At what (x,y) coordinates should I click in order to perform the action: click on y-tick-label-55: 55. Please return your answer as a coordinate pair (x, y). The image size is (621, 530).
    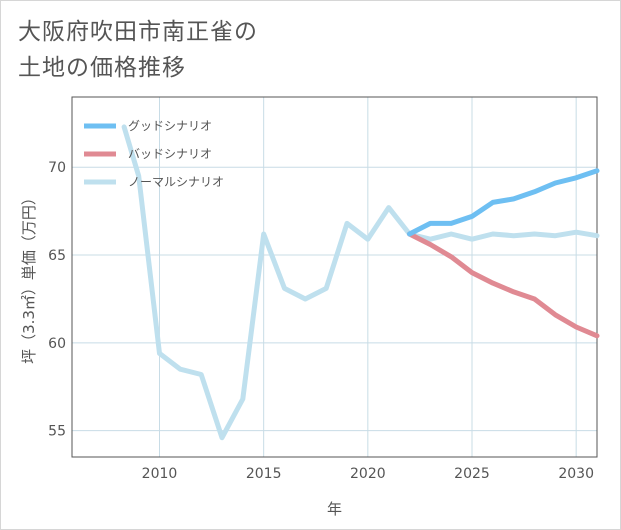
    Looking at the image, I should click on (57, 432).